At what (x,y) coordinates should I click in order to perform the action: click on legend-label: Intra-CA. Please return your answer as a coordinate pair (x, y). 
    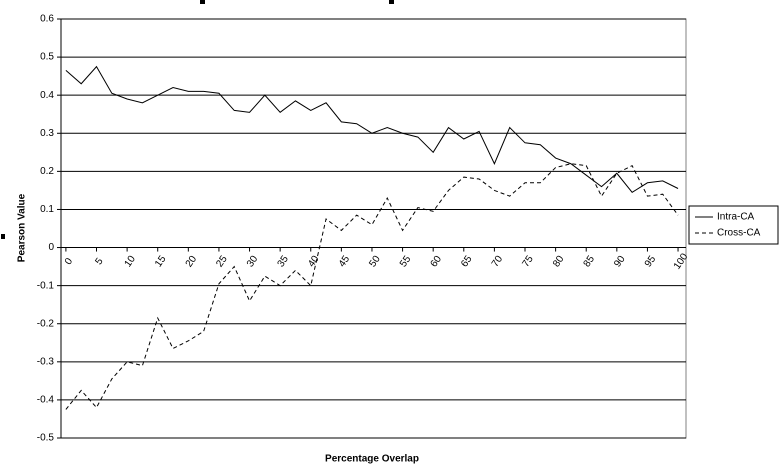
    Looking at the image, I should click on (736, 217).